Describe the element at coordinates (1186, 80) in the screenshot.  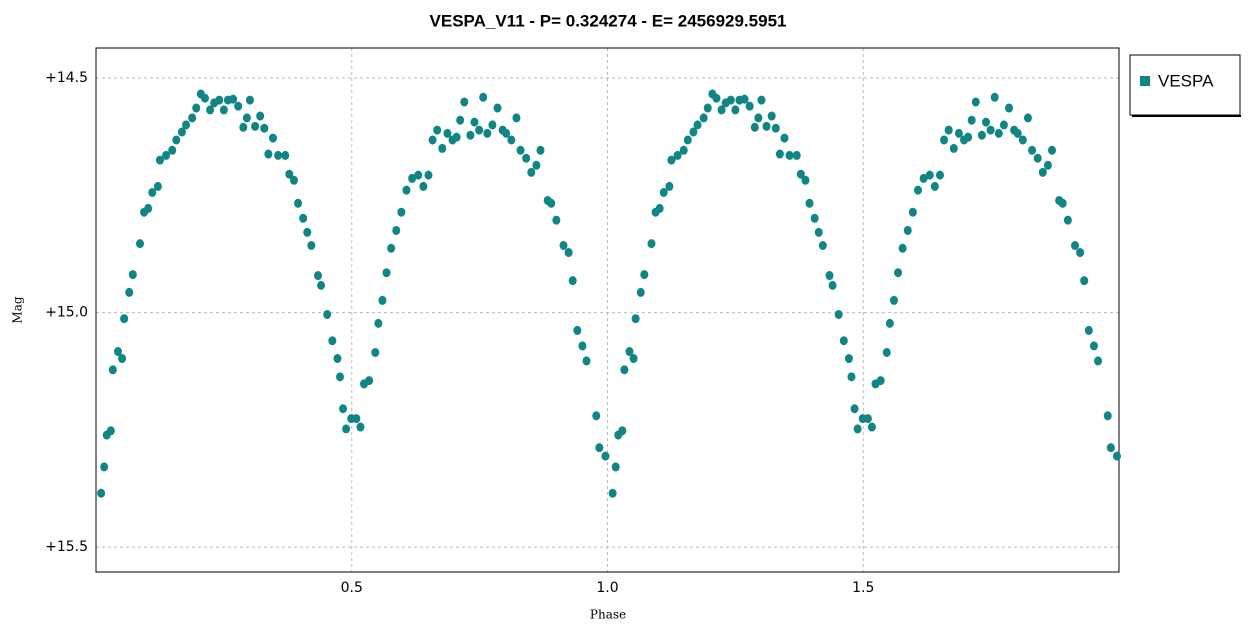
I see `legend-label: VESPA` at that location.